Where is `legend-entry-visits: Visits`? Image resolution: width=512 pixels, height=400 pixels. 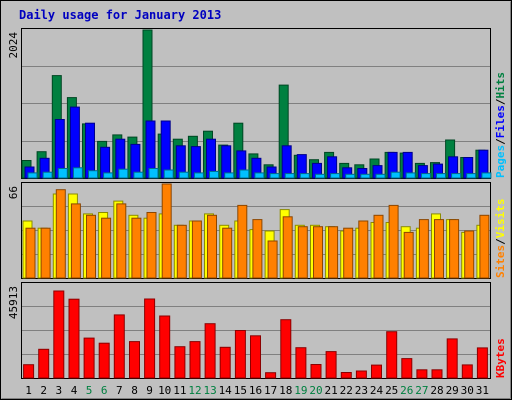 legend-entry-visits: Visits is located at coordinates (500, 219).